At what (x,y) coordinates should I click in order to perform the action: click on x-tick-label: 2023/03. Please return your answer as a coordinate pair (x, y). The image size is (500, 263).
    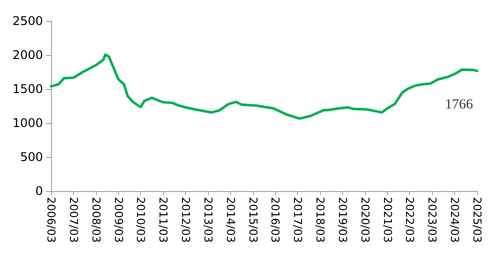
    Looking at the image, I should click on (432, 220).